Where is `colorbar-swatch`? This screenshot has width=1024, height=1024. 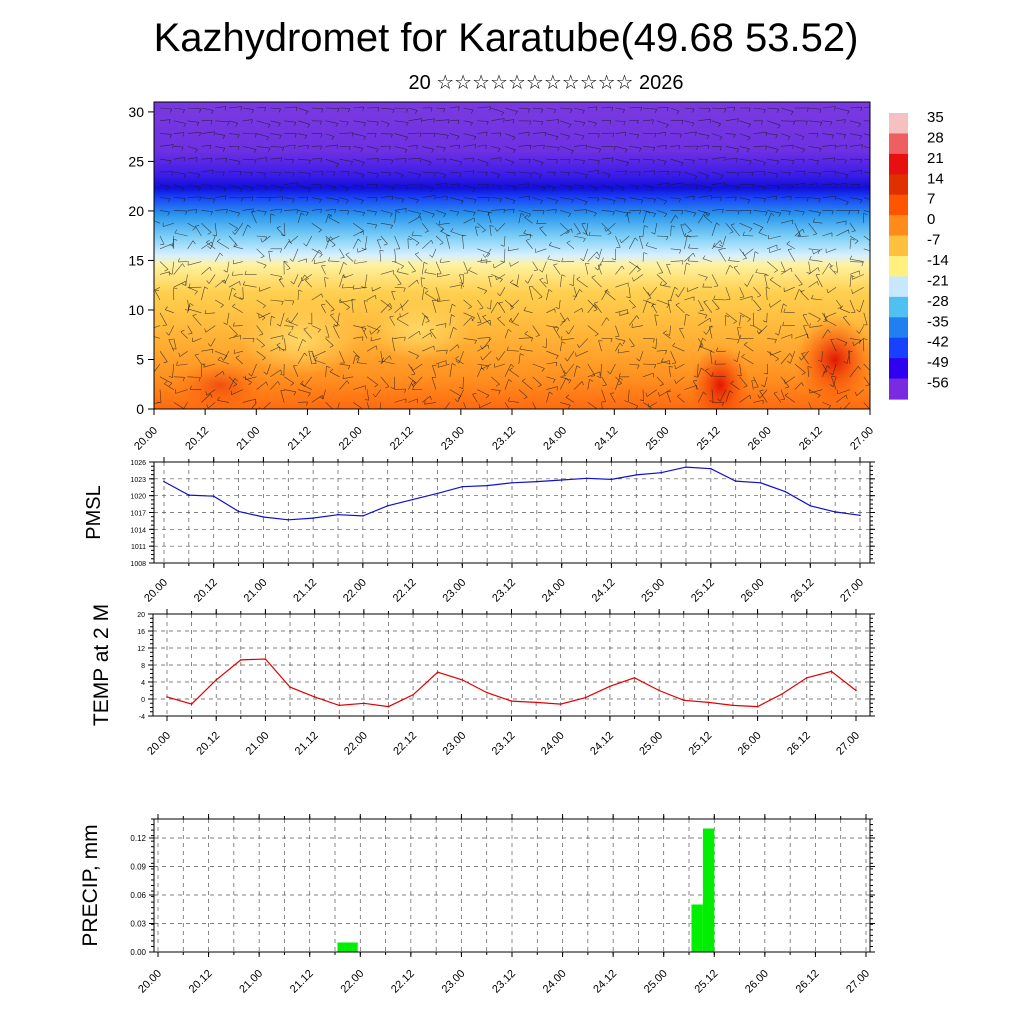
colorbar-swatch is located at coordinates (898, 124).